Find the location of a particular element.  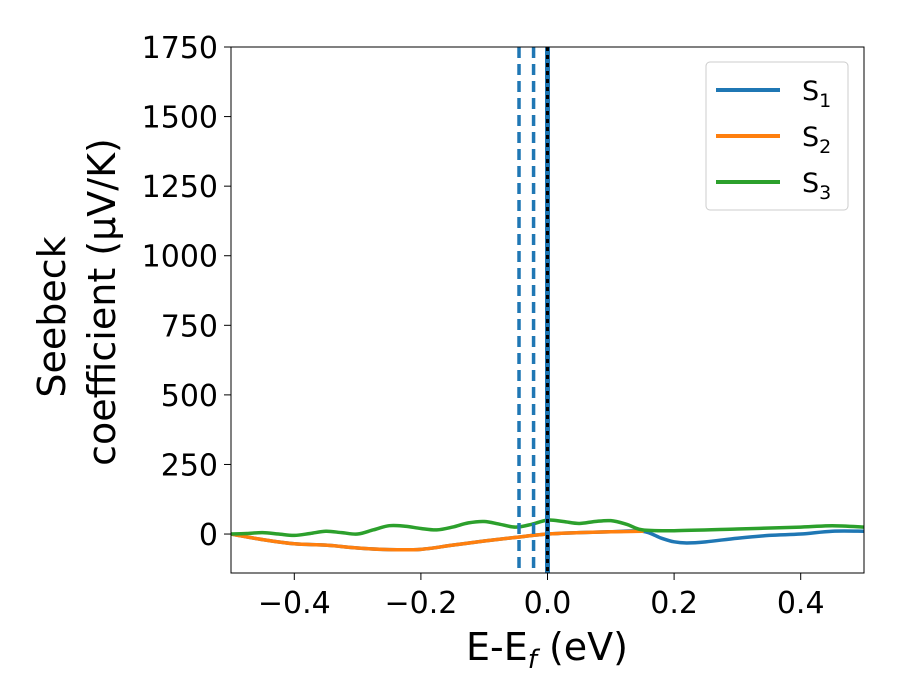

legend: S1 S2 S3 is located at coordinates (777, 136).